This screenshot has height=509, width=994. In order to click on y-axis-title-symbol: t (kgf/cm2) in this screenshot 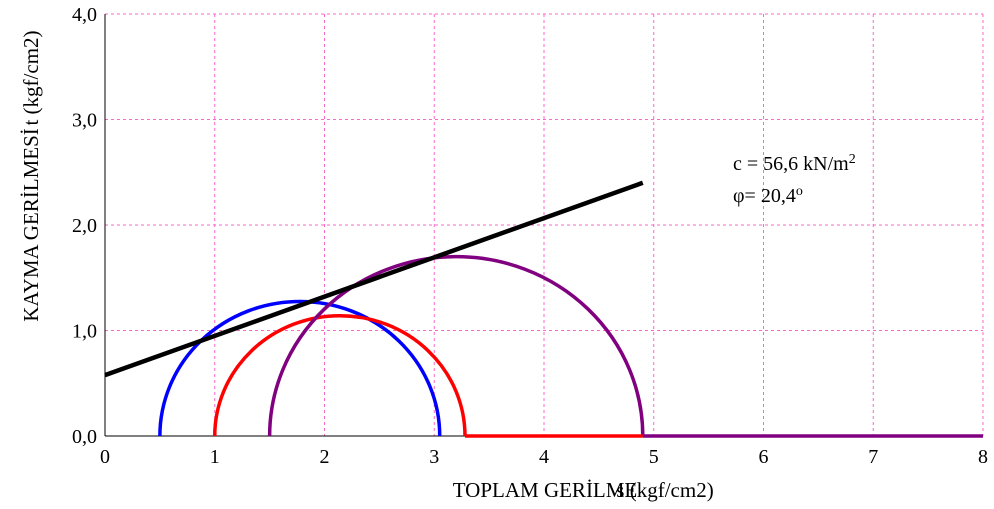, I will do `click(31, 77)`.